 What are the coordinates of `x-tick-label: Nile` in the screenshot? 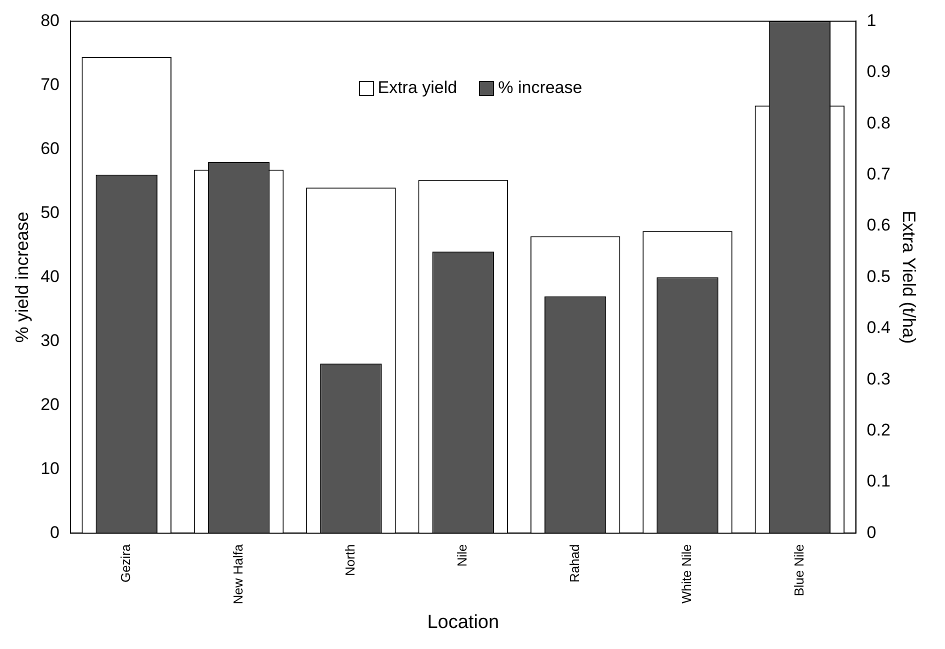 It's located at (462, 555).